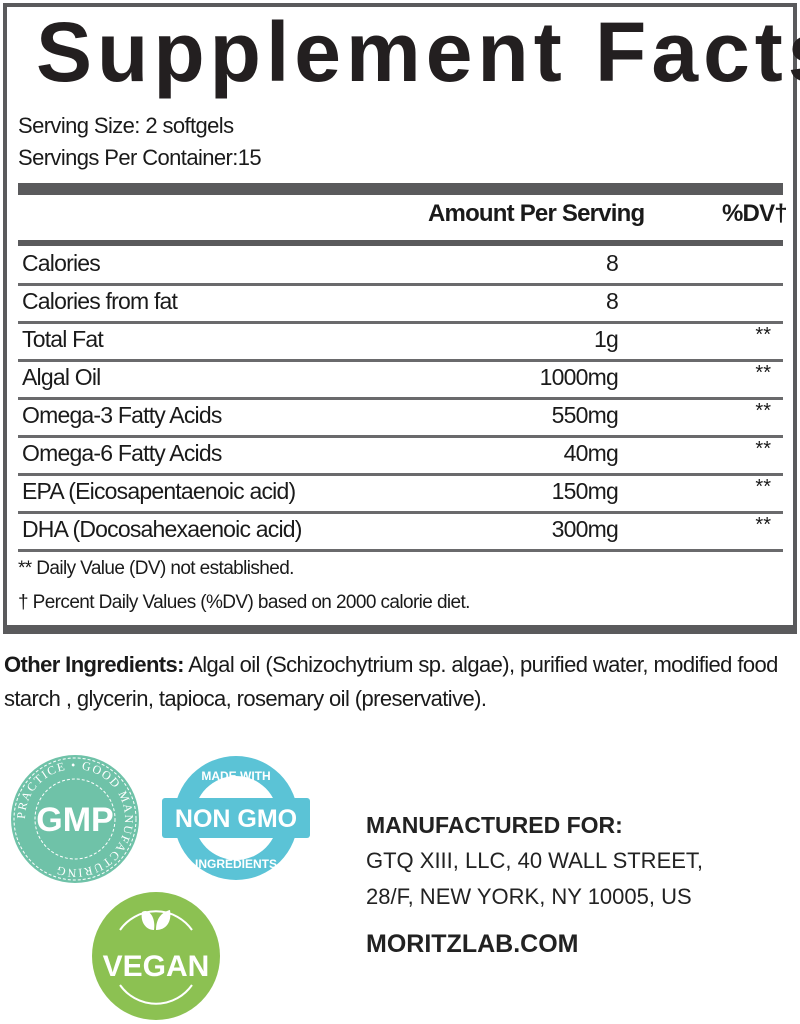 Image resolution: width=800 pixels, height=1024 pixels. Describe the element at coordinates (126, 125) in the screenshot. I see `serving-size: Serving Size: 2 softgels` at that location.